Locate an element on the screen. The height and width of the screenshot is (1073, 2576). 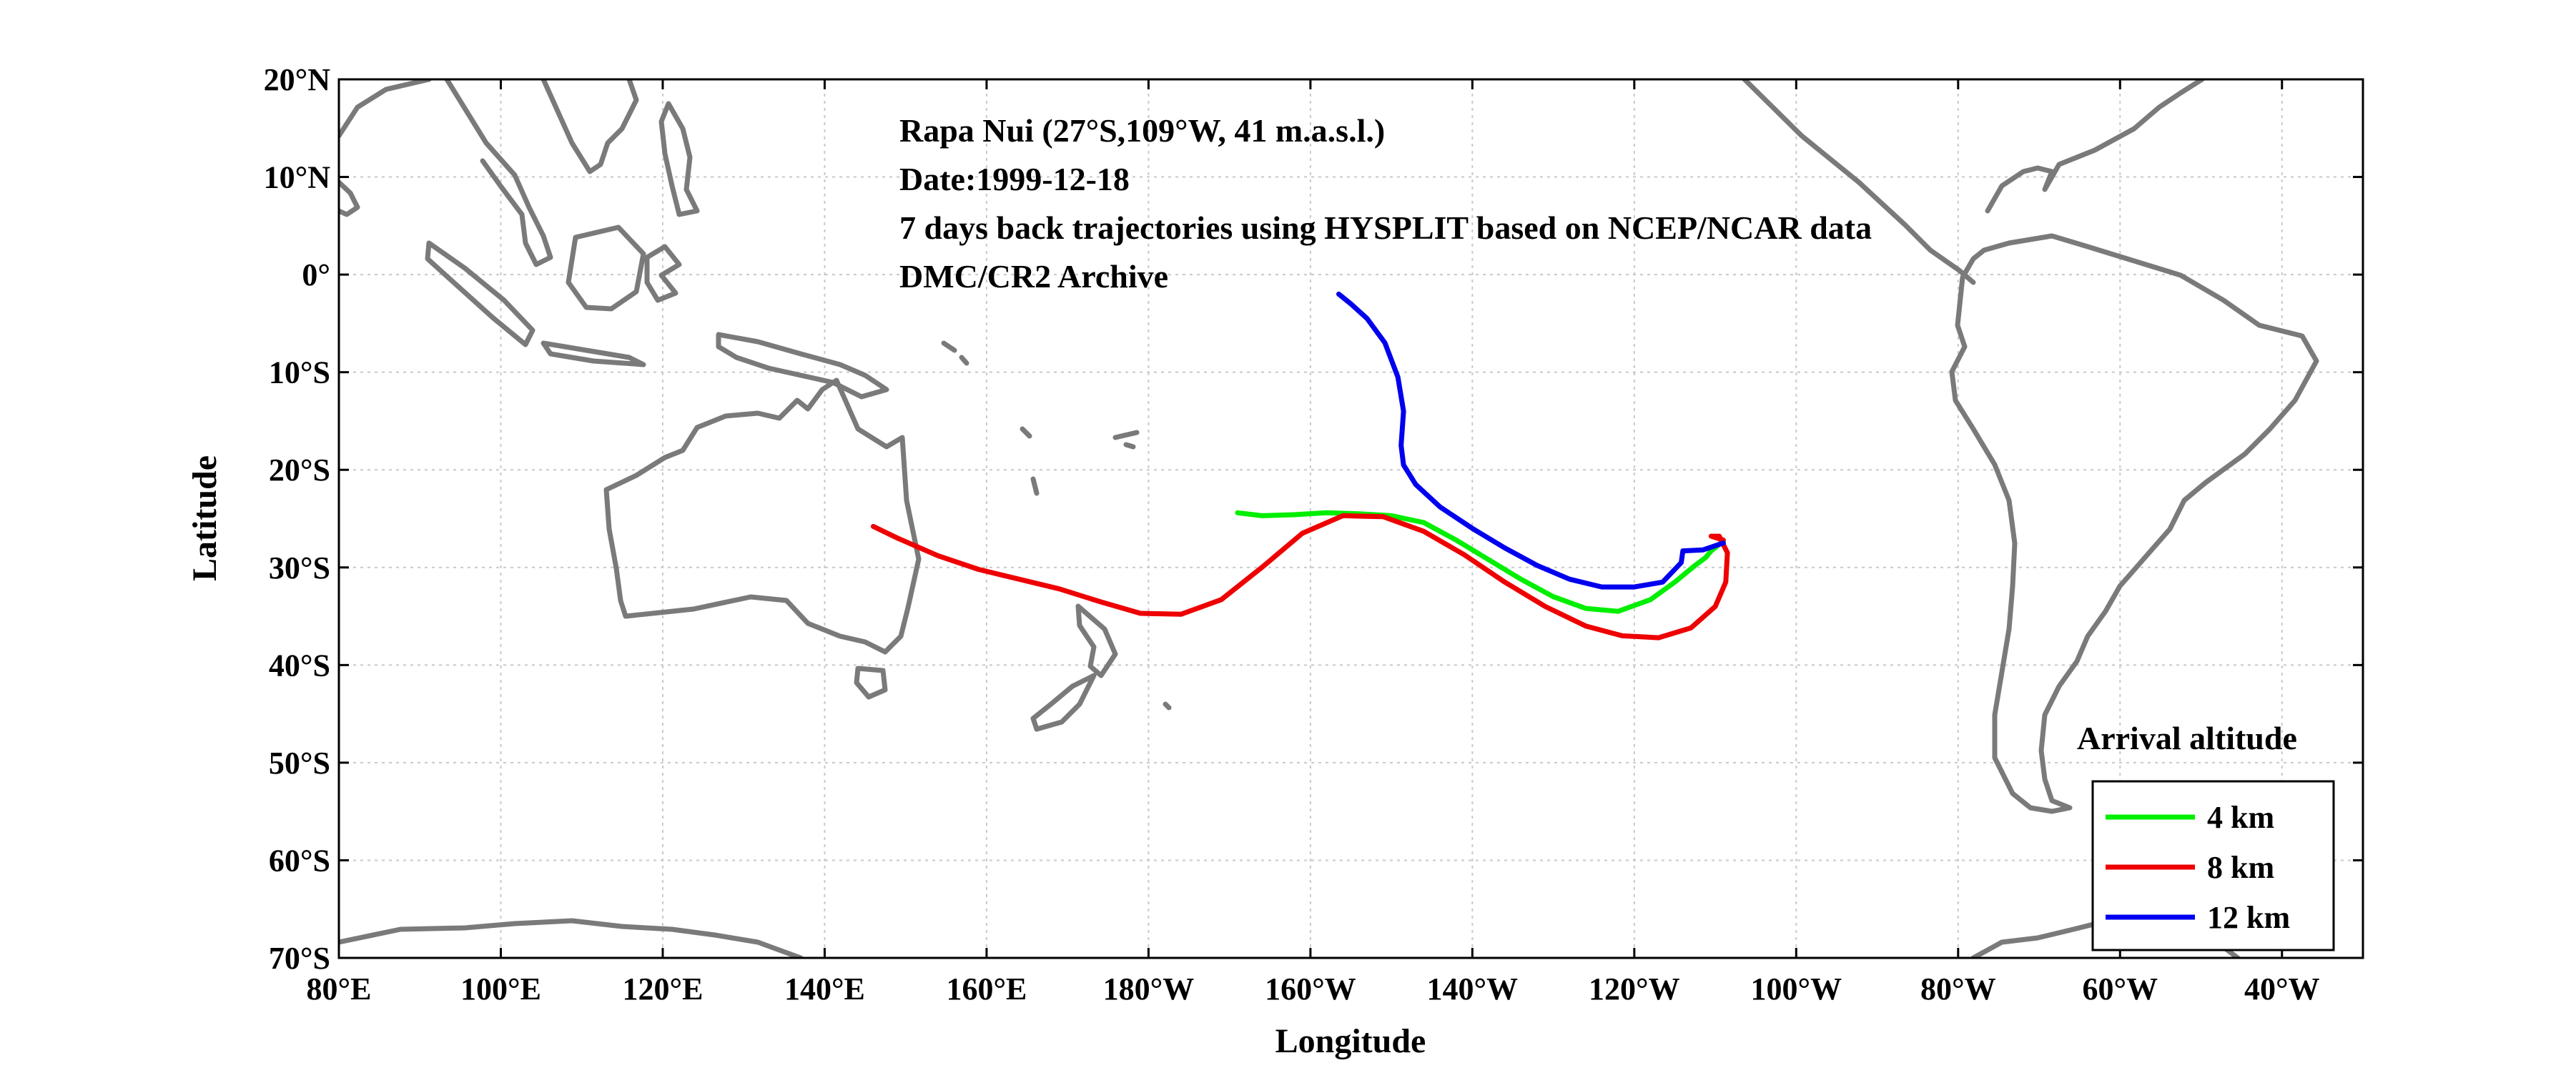
coastline-south-america is located at coordinates (2134, 523).